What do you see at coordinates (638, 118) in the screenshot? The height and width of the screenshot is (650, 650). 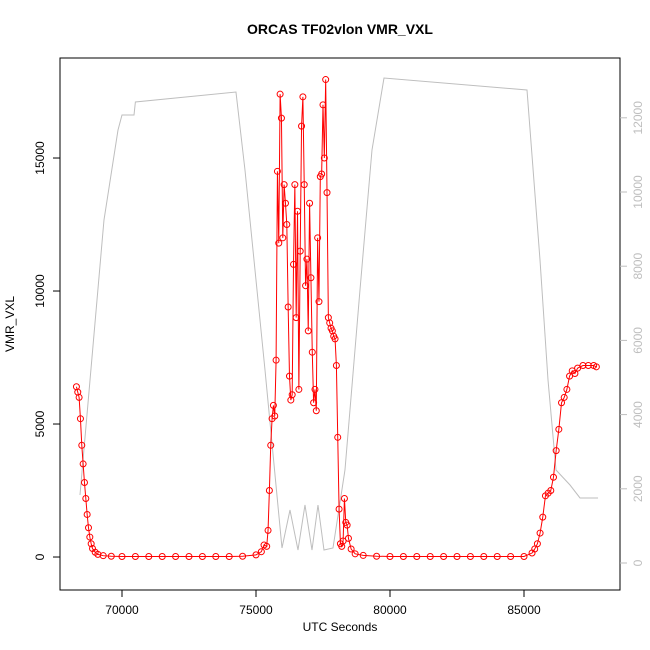 I see `y2-tick-label: 12000` at bounding box center [638, 118].